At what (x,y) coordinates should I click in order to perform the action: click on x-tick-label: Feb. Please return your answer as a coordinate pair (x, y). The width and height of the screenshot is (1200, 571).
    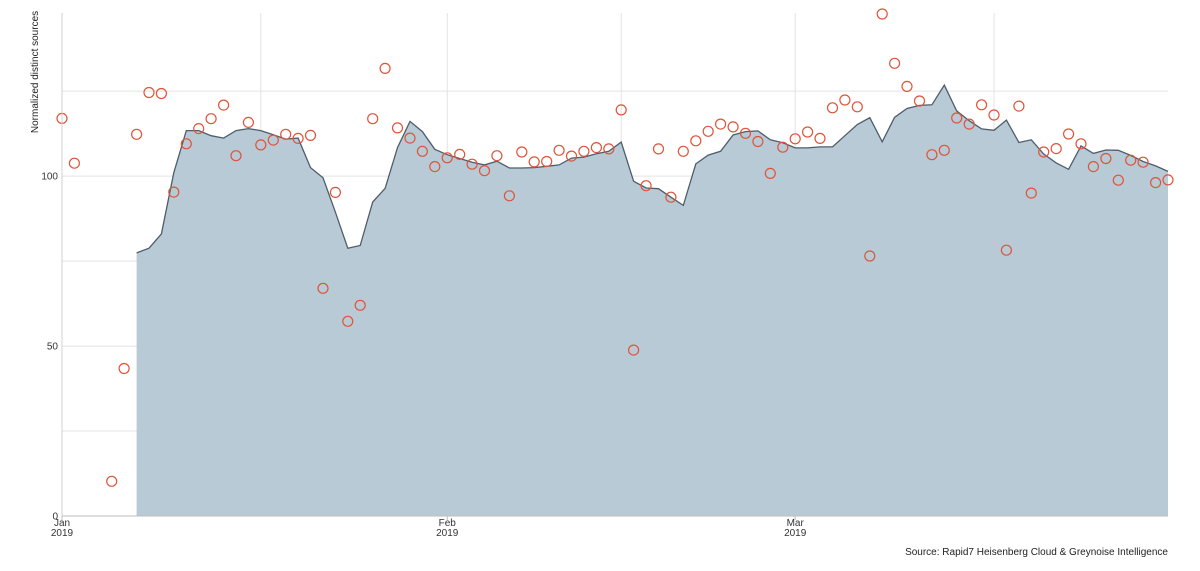
    Looking at the image, I should click on (448, 523).